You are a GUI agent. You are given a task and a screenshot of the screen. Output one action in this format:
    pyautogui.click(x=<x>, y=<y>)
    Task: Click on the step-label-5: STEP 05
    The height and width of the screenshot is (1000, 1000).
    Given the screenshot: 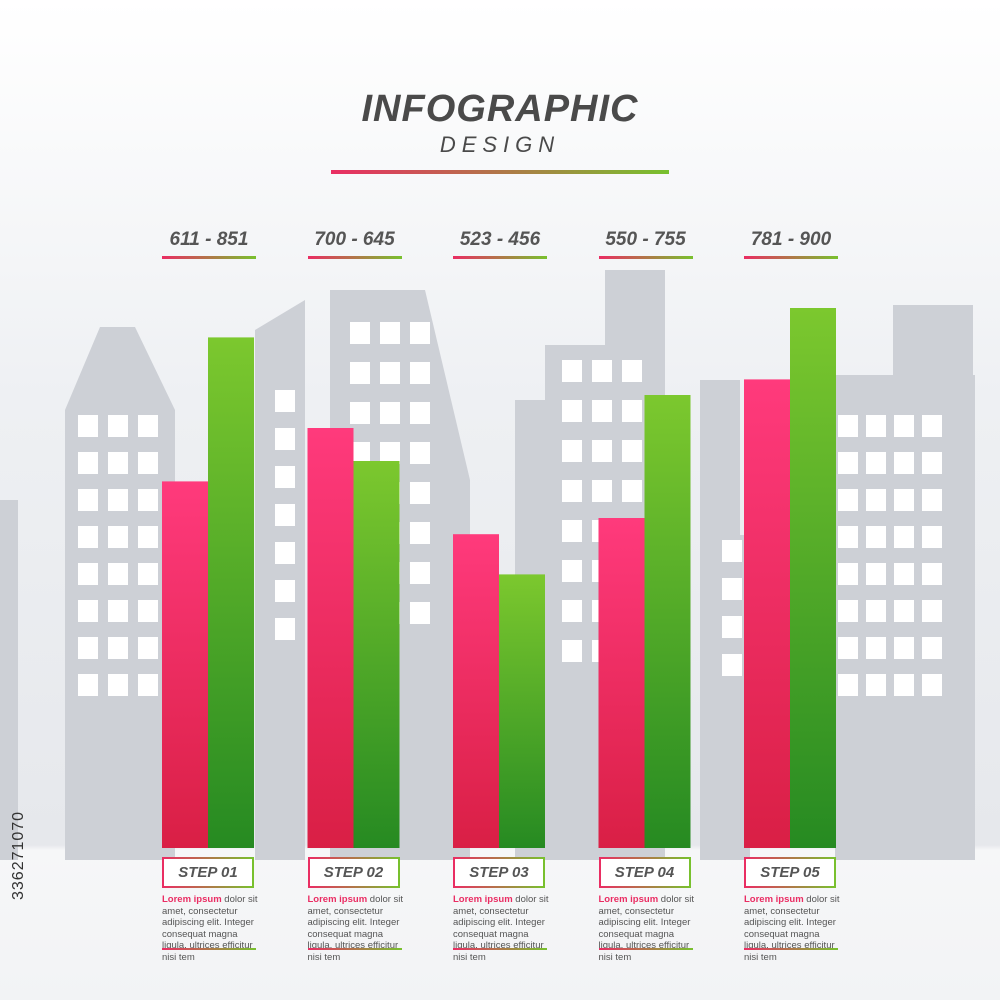 What is the action you would take?
    pyautogui.click(x=790, y=872)
    